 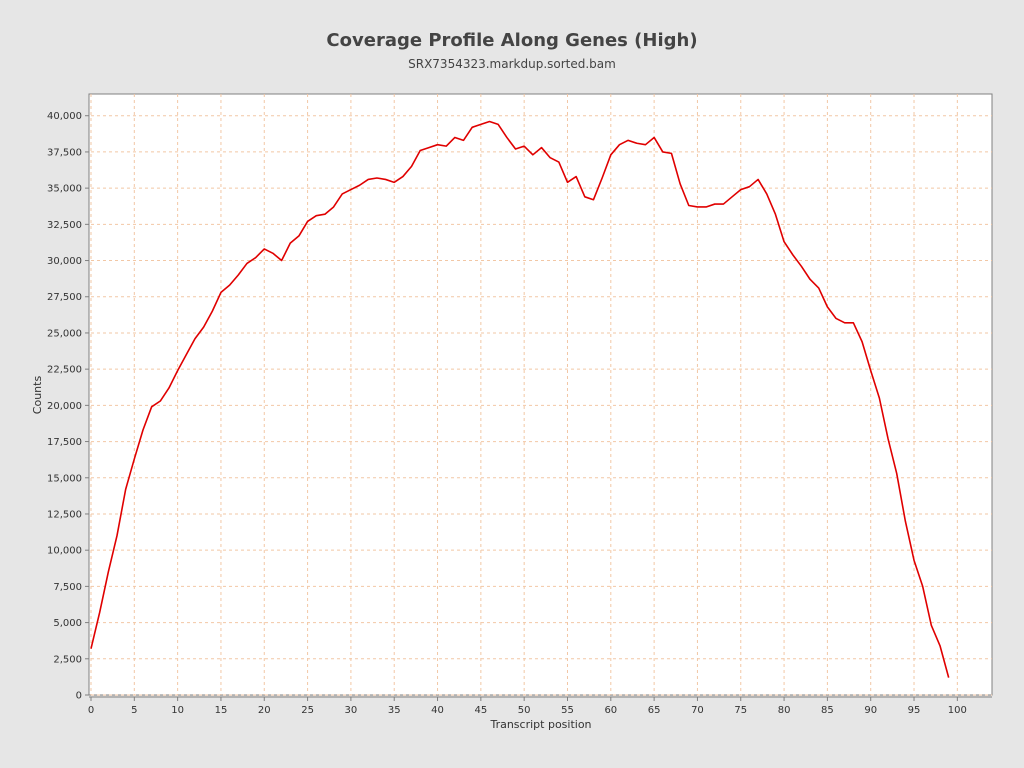 I want to click on x-tick-label: 25, so click(x=307, y=710).